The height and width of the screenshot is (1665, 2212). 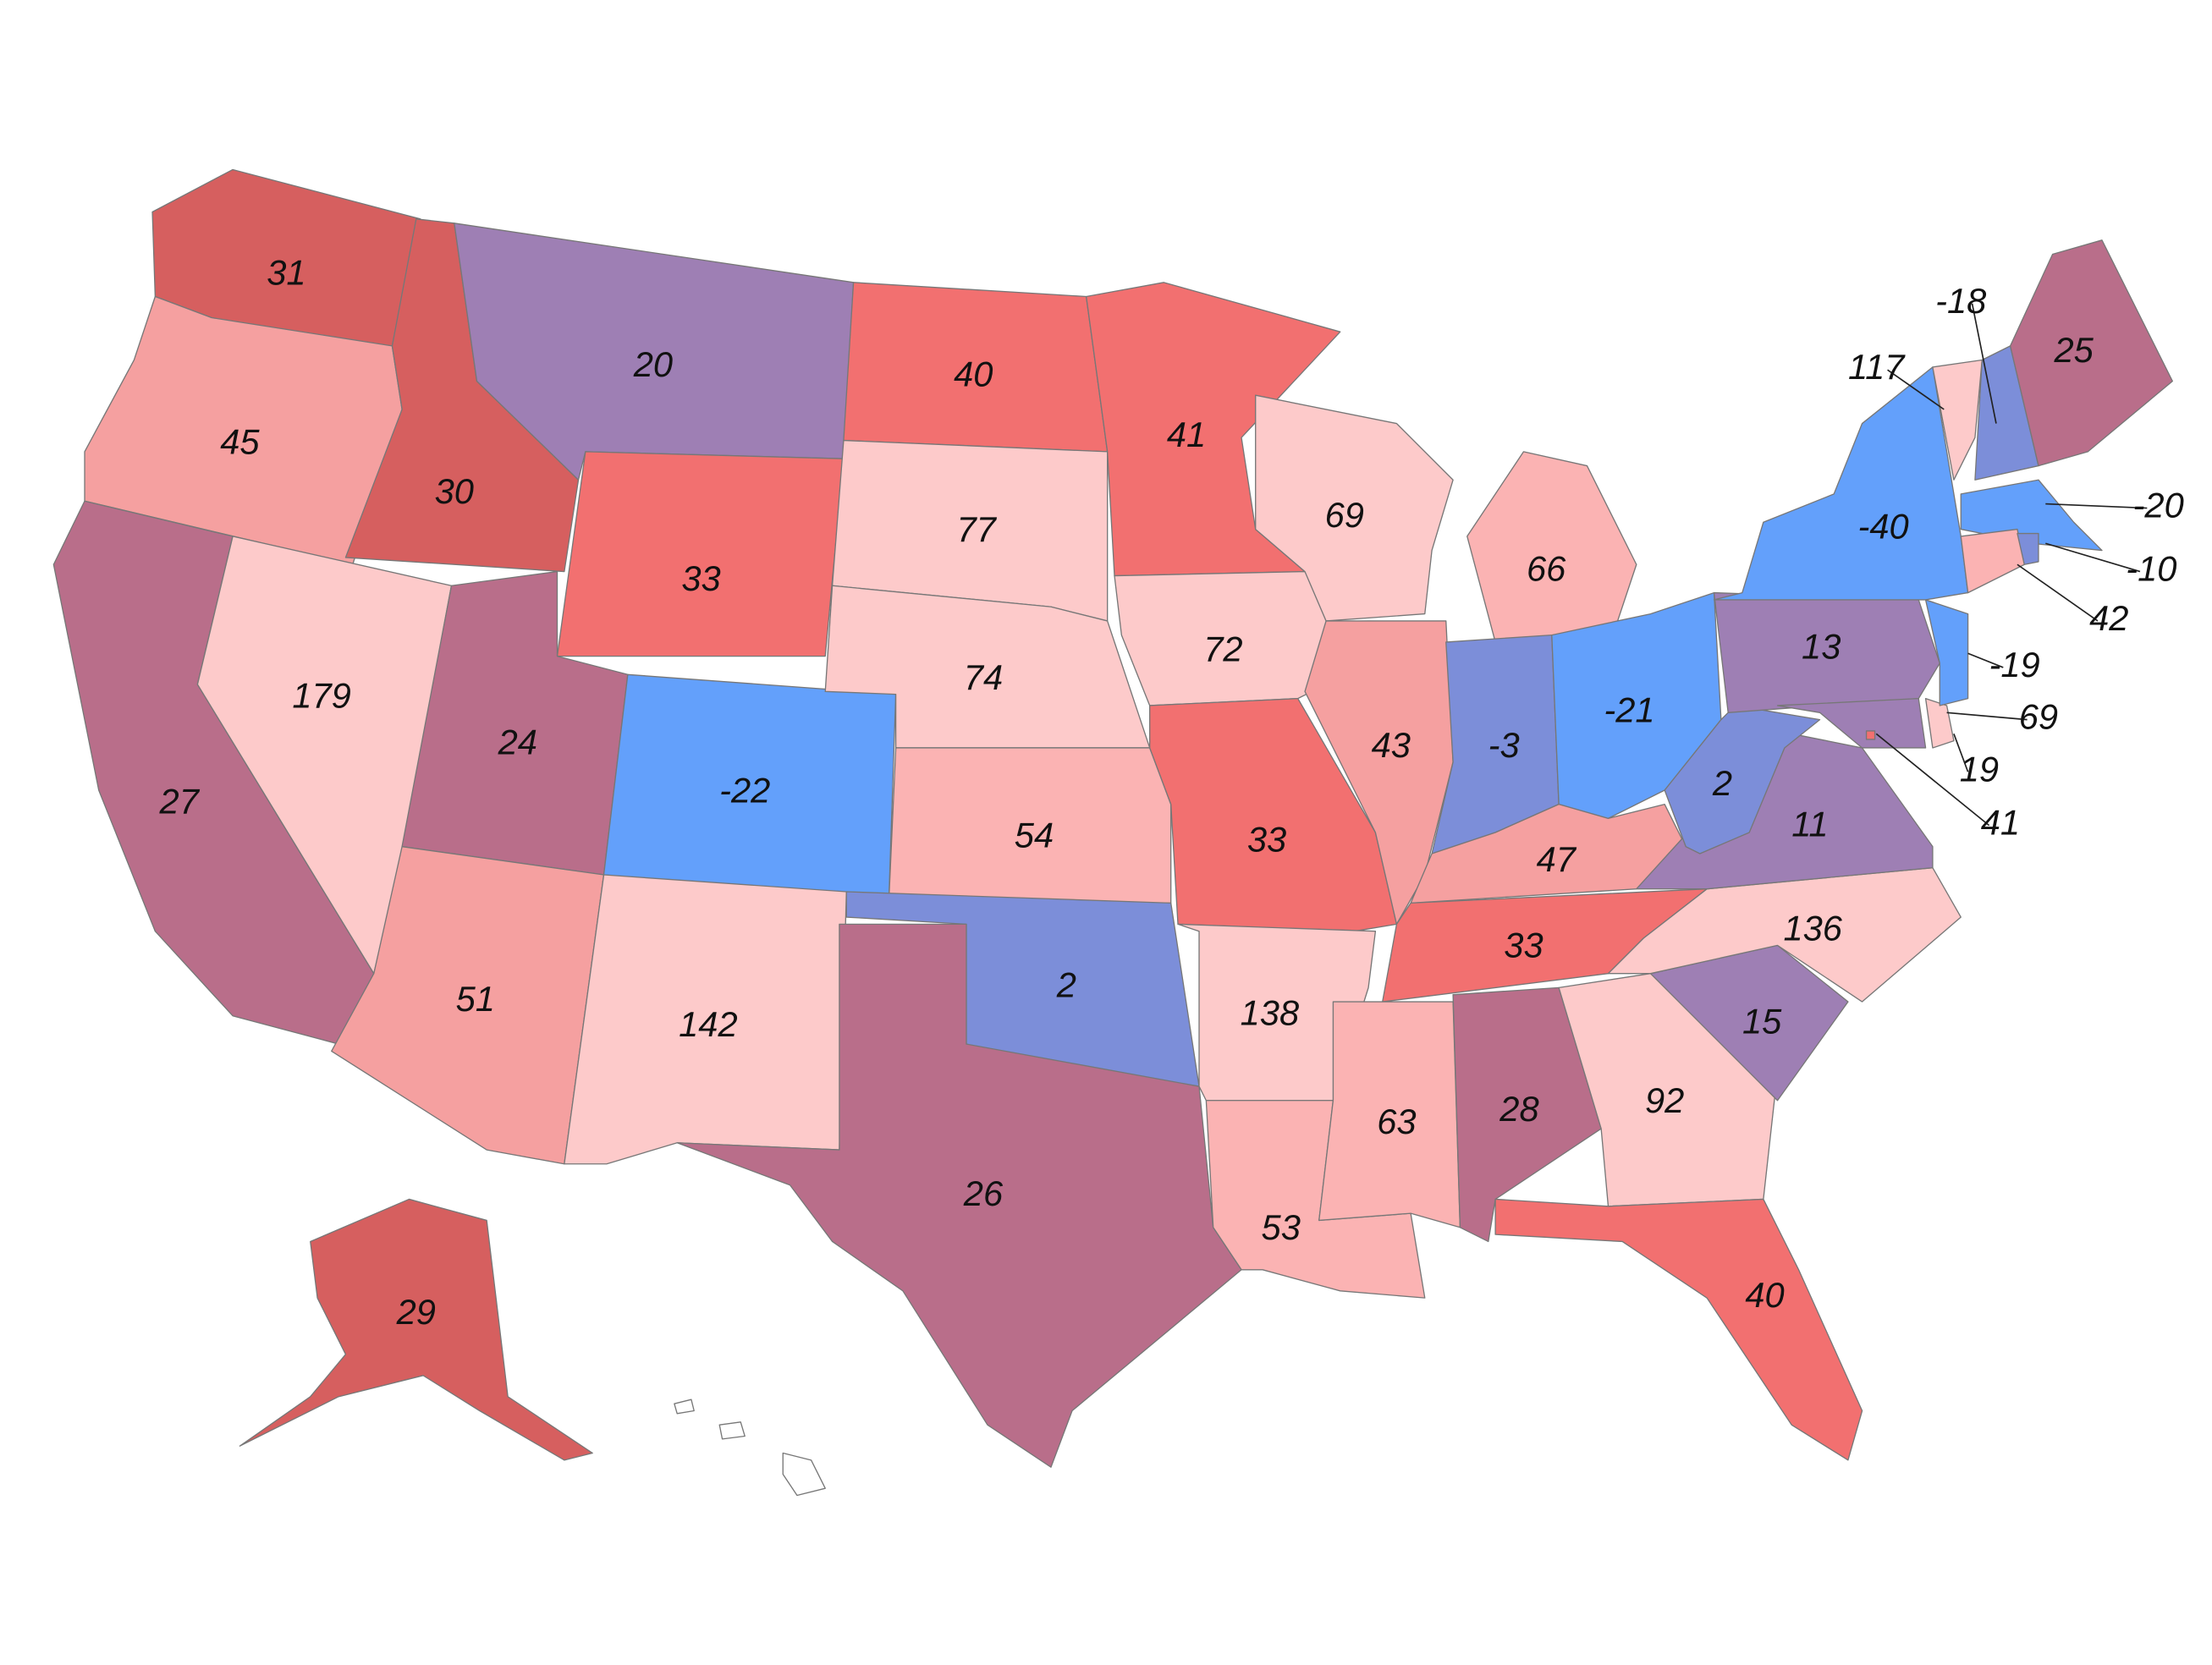 I want to click on region-label: 136, so click(x=1813, y=928).